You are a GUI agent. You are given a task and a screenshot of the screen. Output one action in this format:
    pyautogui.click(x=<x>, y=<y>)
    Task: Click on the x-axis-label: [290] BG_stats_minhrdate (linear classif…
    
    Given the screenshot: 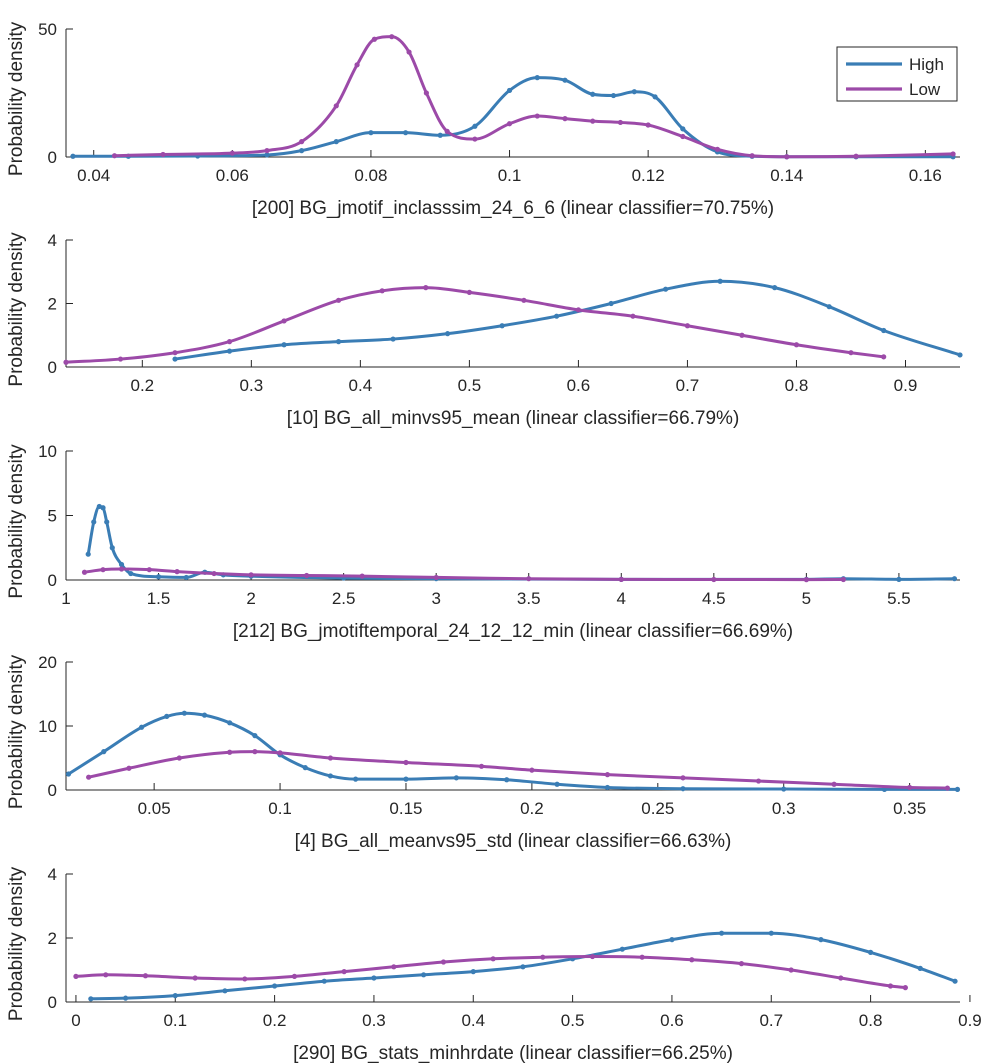 What is the action you would take?
    pyautogui.click(x=513, y=1053)
    